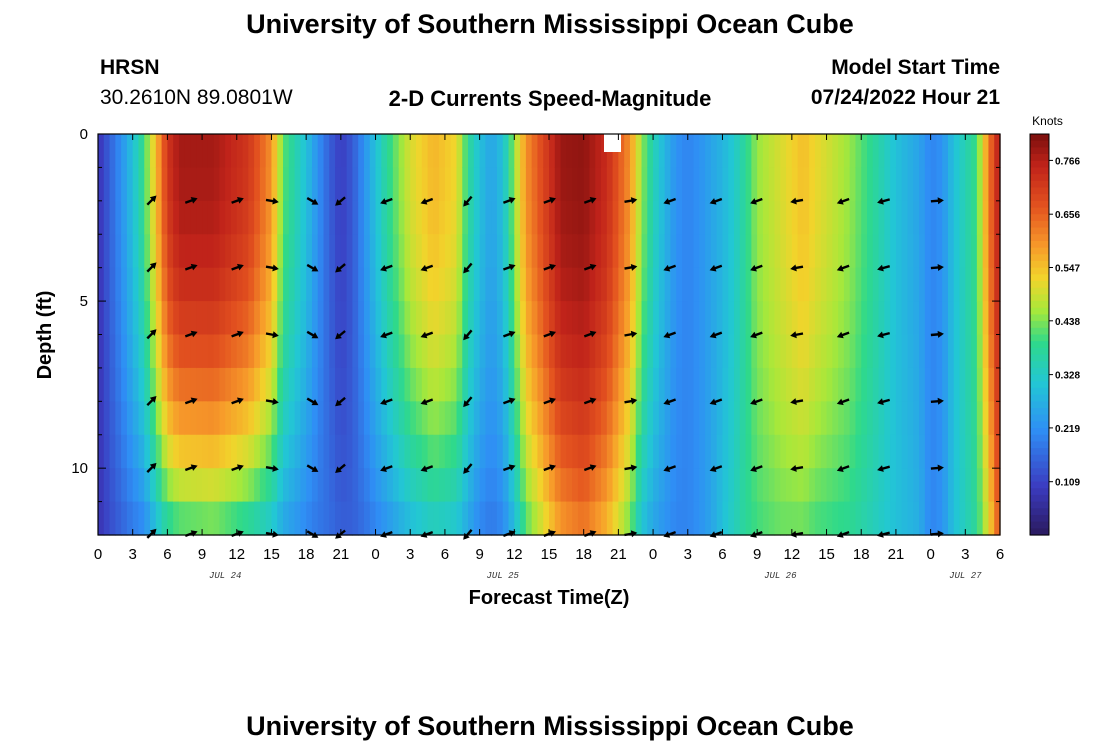 This screenshot has height=750, width=1100. What do you see at coordinates (98, 554) in the screenshot?
I see `x-tick-label: 0` at bounding box center [98, 554].